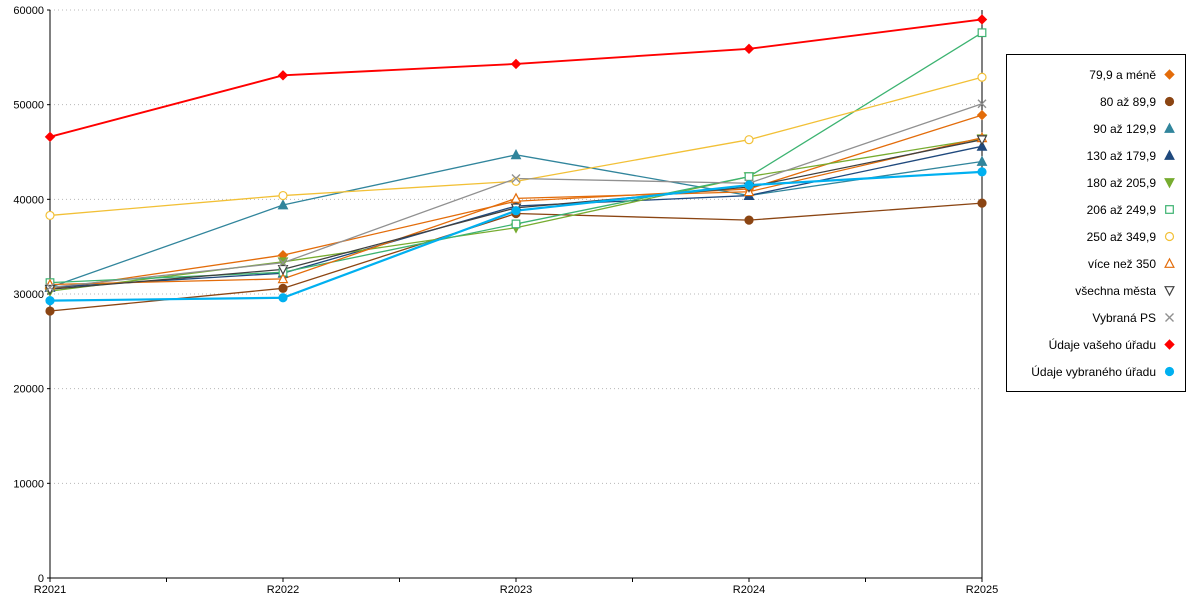 The height and width of the screenshot is (600, 1200). Describe the element at coordinates (1122, 74) in the screenshot. I see `legend-label: 79,9 a méně` at that location.